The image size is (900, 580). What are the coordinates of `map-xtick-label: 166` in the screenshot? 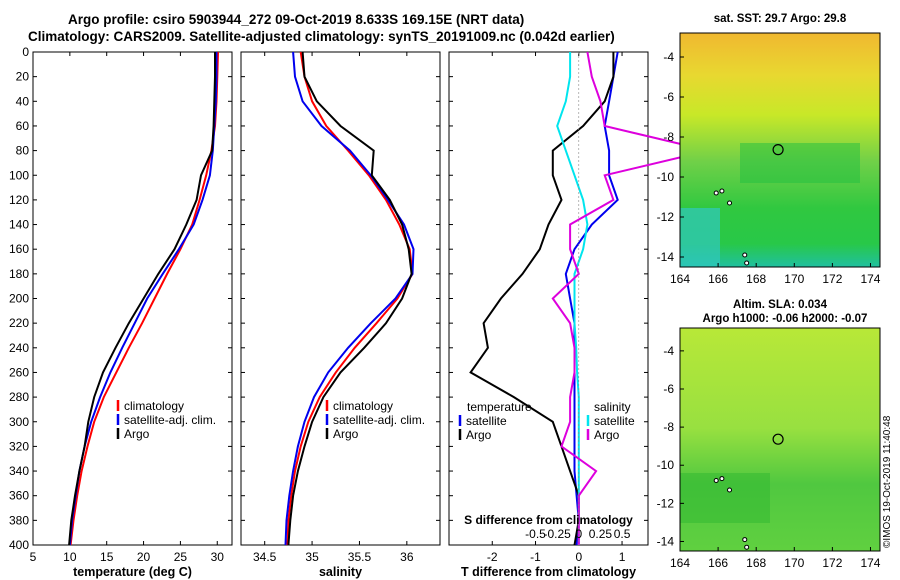 It's located at (718, 563).